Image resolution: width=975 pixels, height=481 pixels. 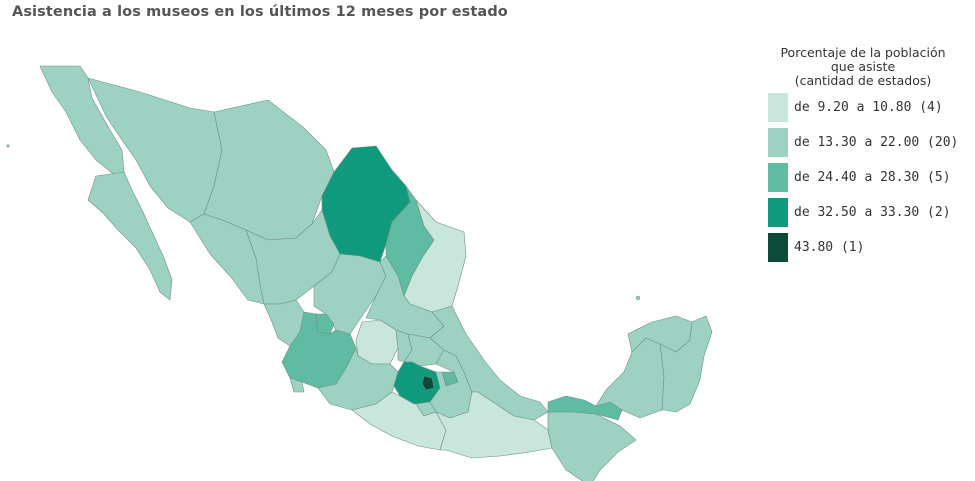 What do you see at coordinates (297, 385) in the screenshot?
I see `state-colima` at bounding box center [297, 385].